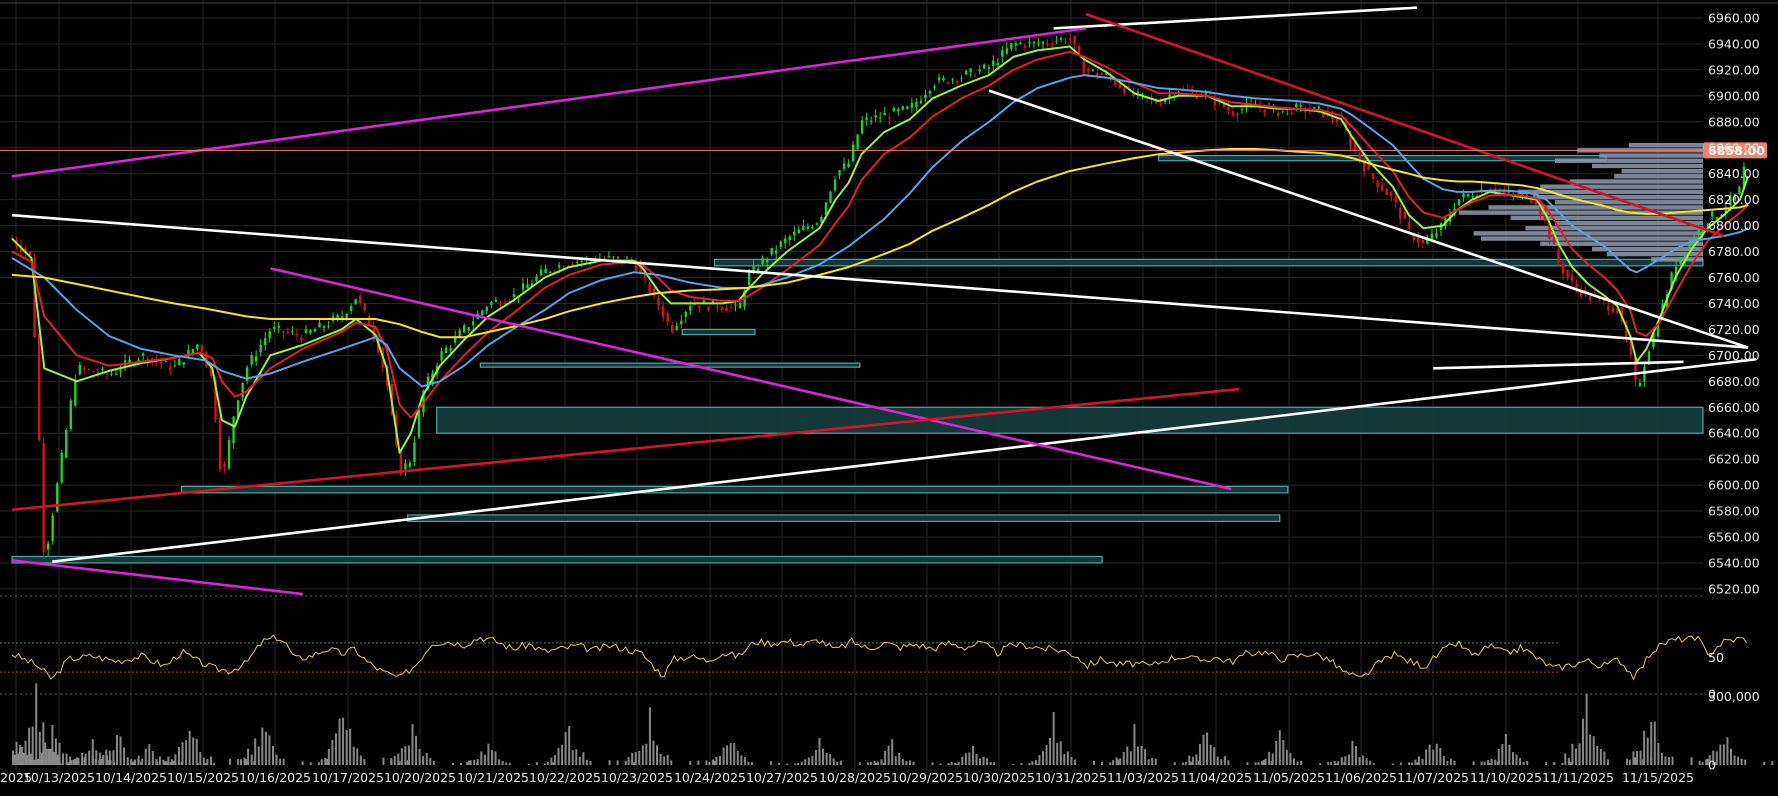  Describe the element at coordinates (927, 777) in the screenshot. I see `time-tick-label: 10/29/2025` at that location.